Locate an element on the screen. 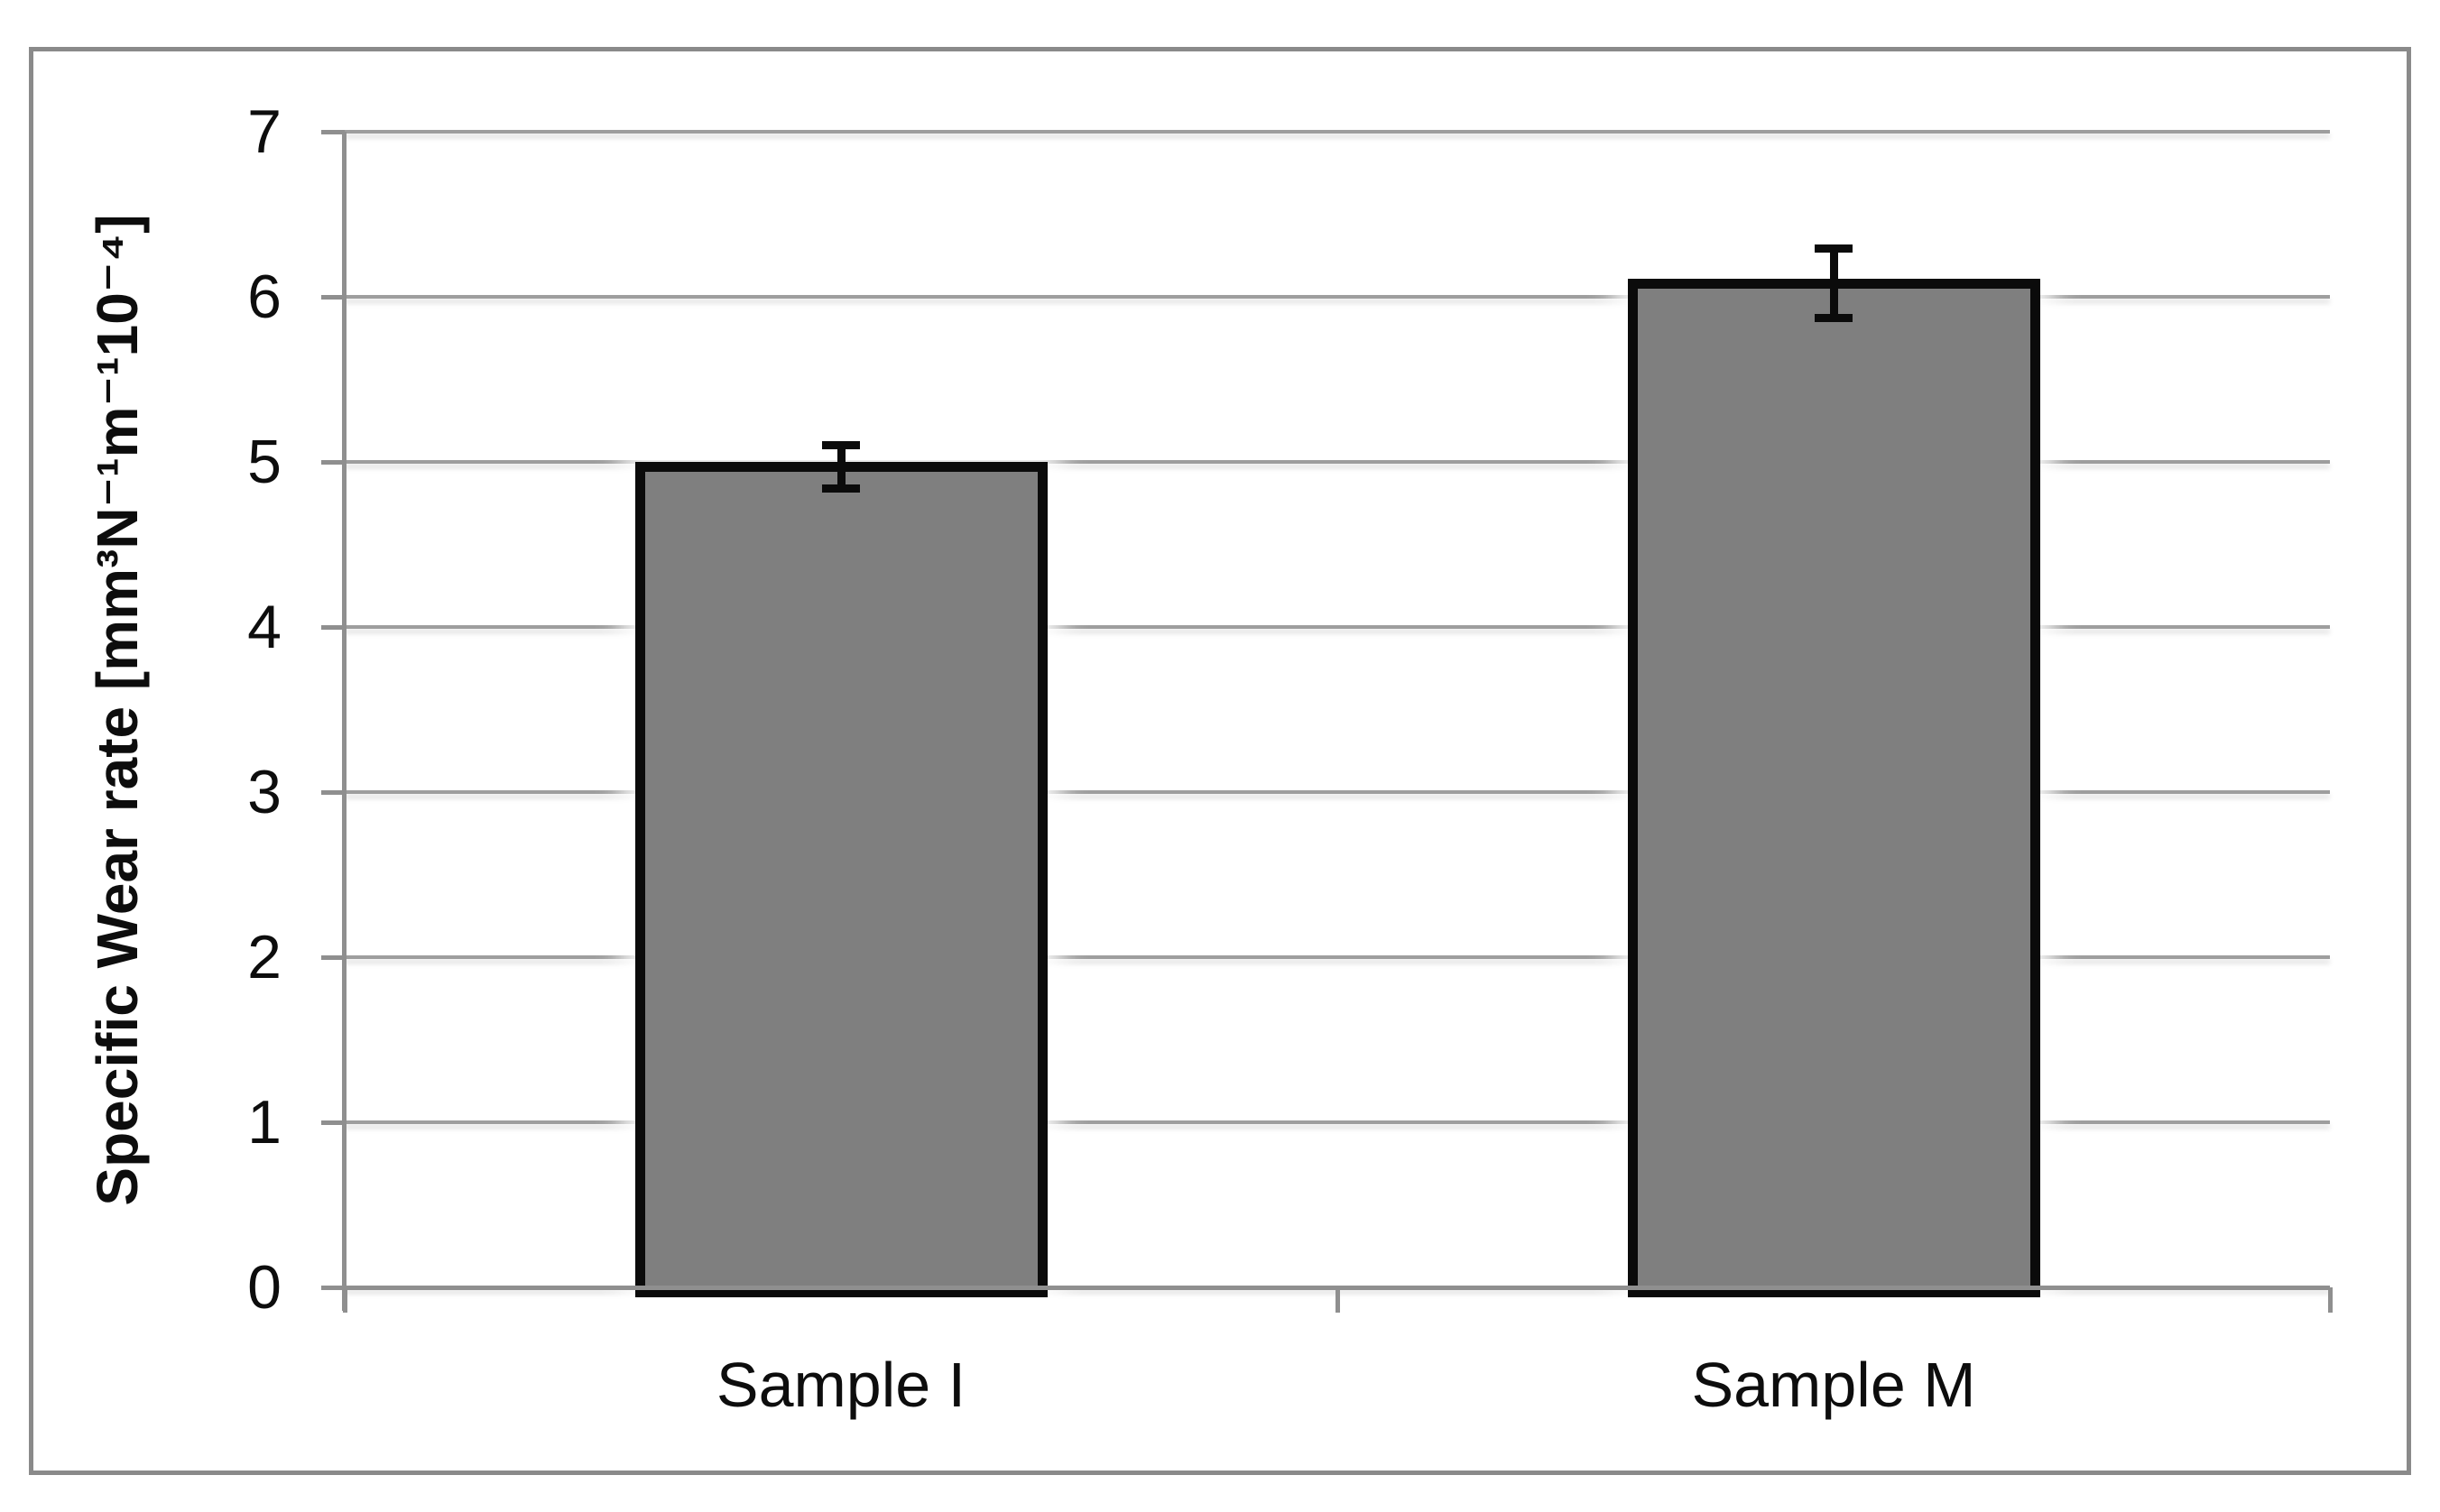  x-category-label: Sample M is located at coordinates (1833, 1385).